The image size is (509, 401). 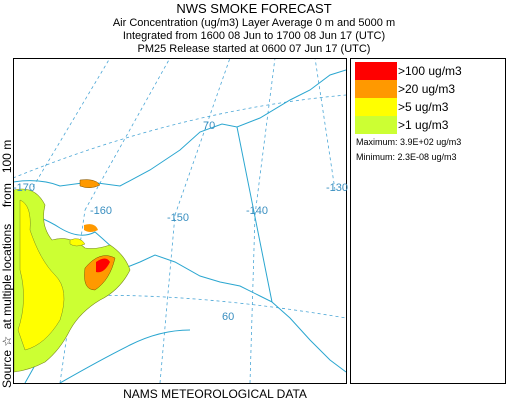 What do you see at coordinates (406, 157) in the screenshot?
I see `minimum: Minimum: 2.3E-08 ug/m3` at bounding box center [406, 157].